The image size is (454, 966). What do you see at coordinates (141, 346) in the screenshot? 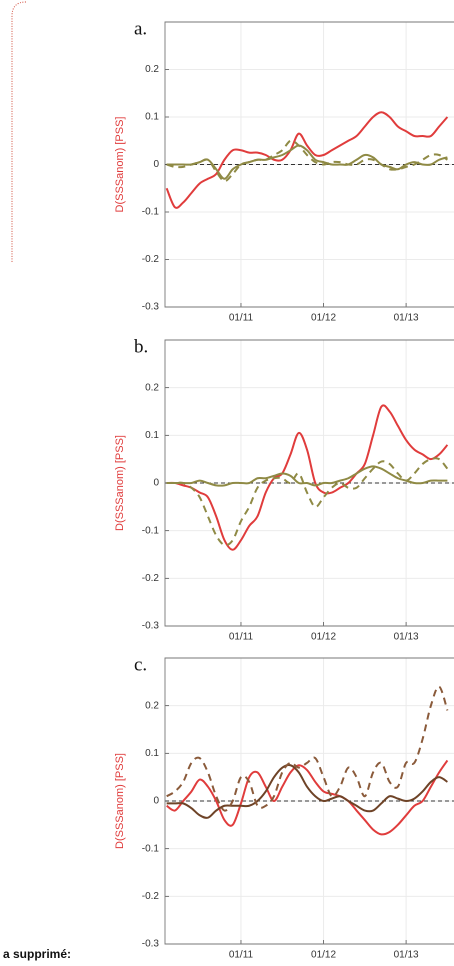
I see `panel-label: b.` at bounding box center [141, 346].